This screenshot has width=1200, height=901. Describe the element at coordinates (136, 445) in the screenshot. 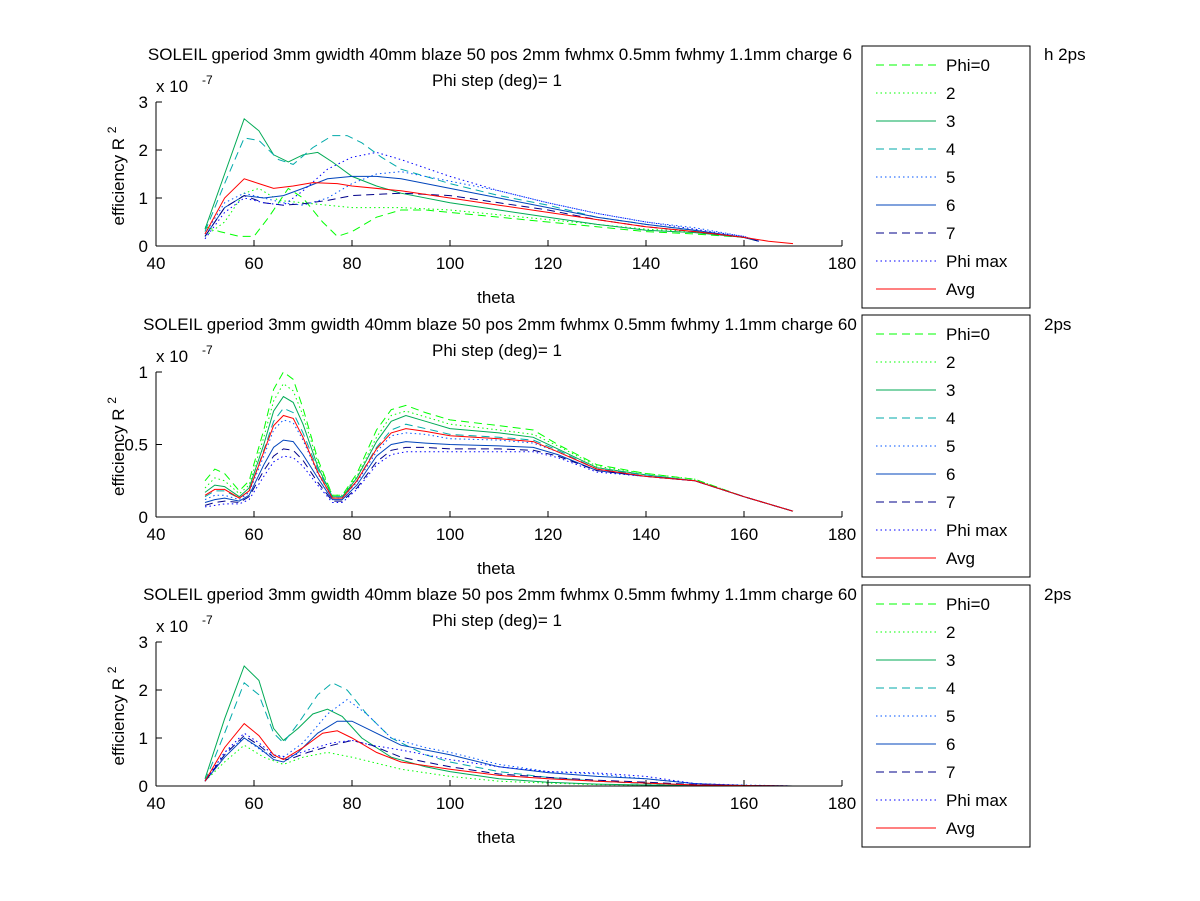

I see `y-tick-label: 0.5` at that location.